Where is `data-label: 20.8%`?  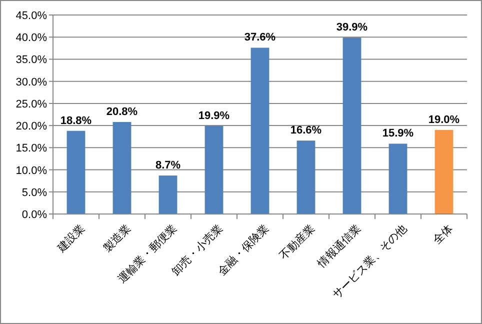
data-label: 20.8% is located at coordinates (122, 112).